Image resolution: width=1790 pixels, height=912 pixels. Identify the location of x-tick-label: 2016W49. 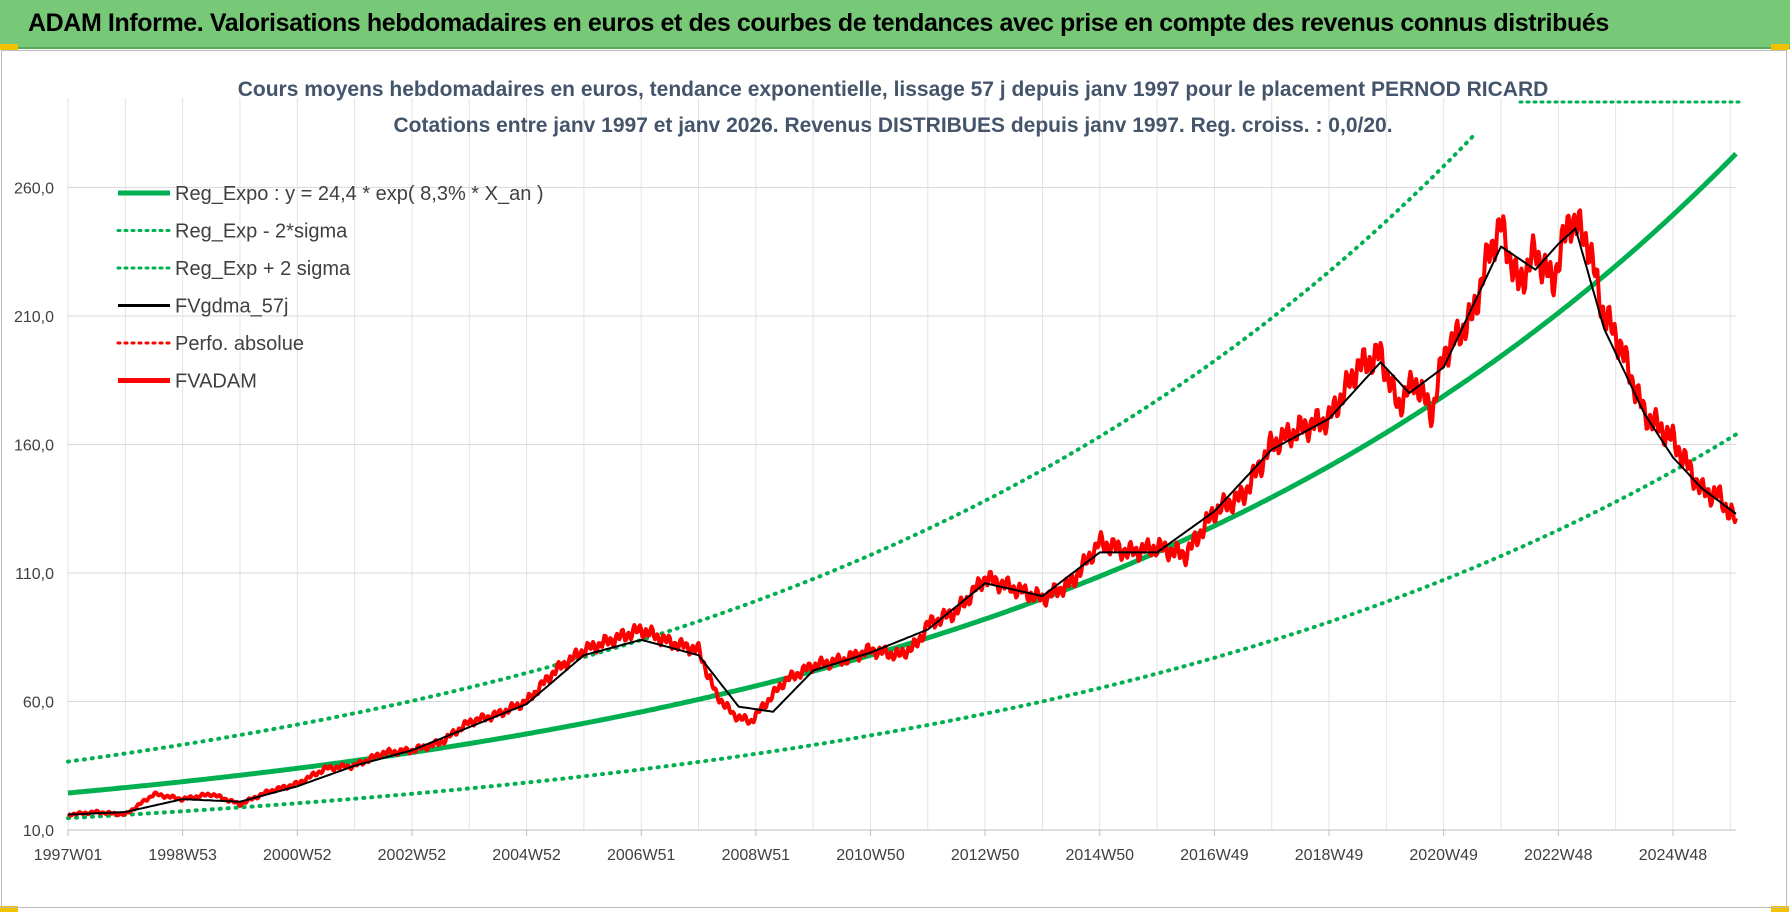
(1214, 855).